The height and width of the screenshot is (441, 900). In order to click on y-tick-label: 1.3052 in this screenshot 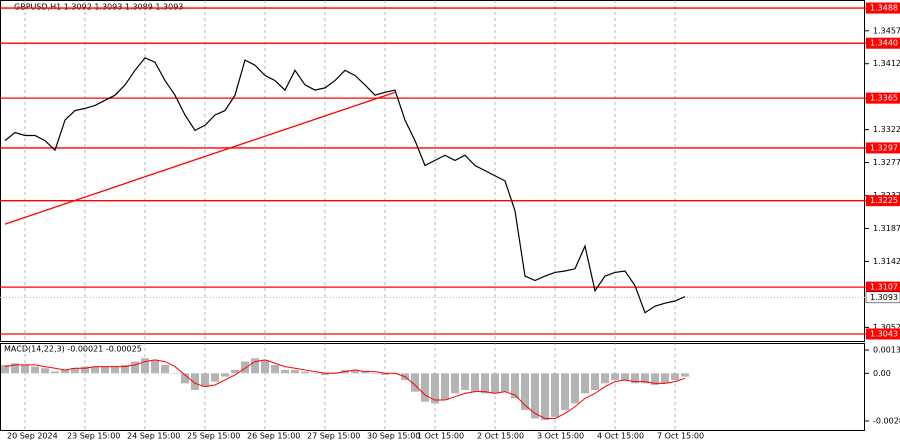, I will do `click(886, 327)`.